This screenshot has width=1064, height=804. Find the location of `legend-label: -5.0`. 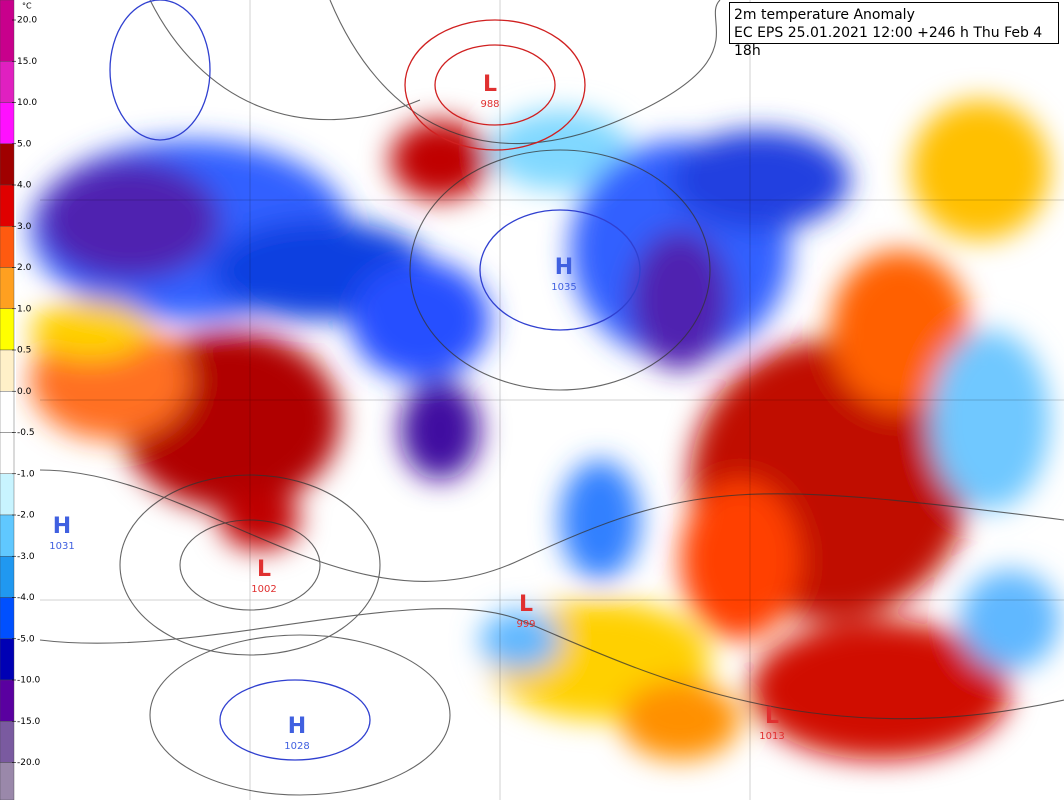

legend-label: -5.0 is located at coordinates (26, 639).